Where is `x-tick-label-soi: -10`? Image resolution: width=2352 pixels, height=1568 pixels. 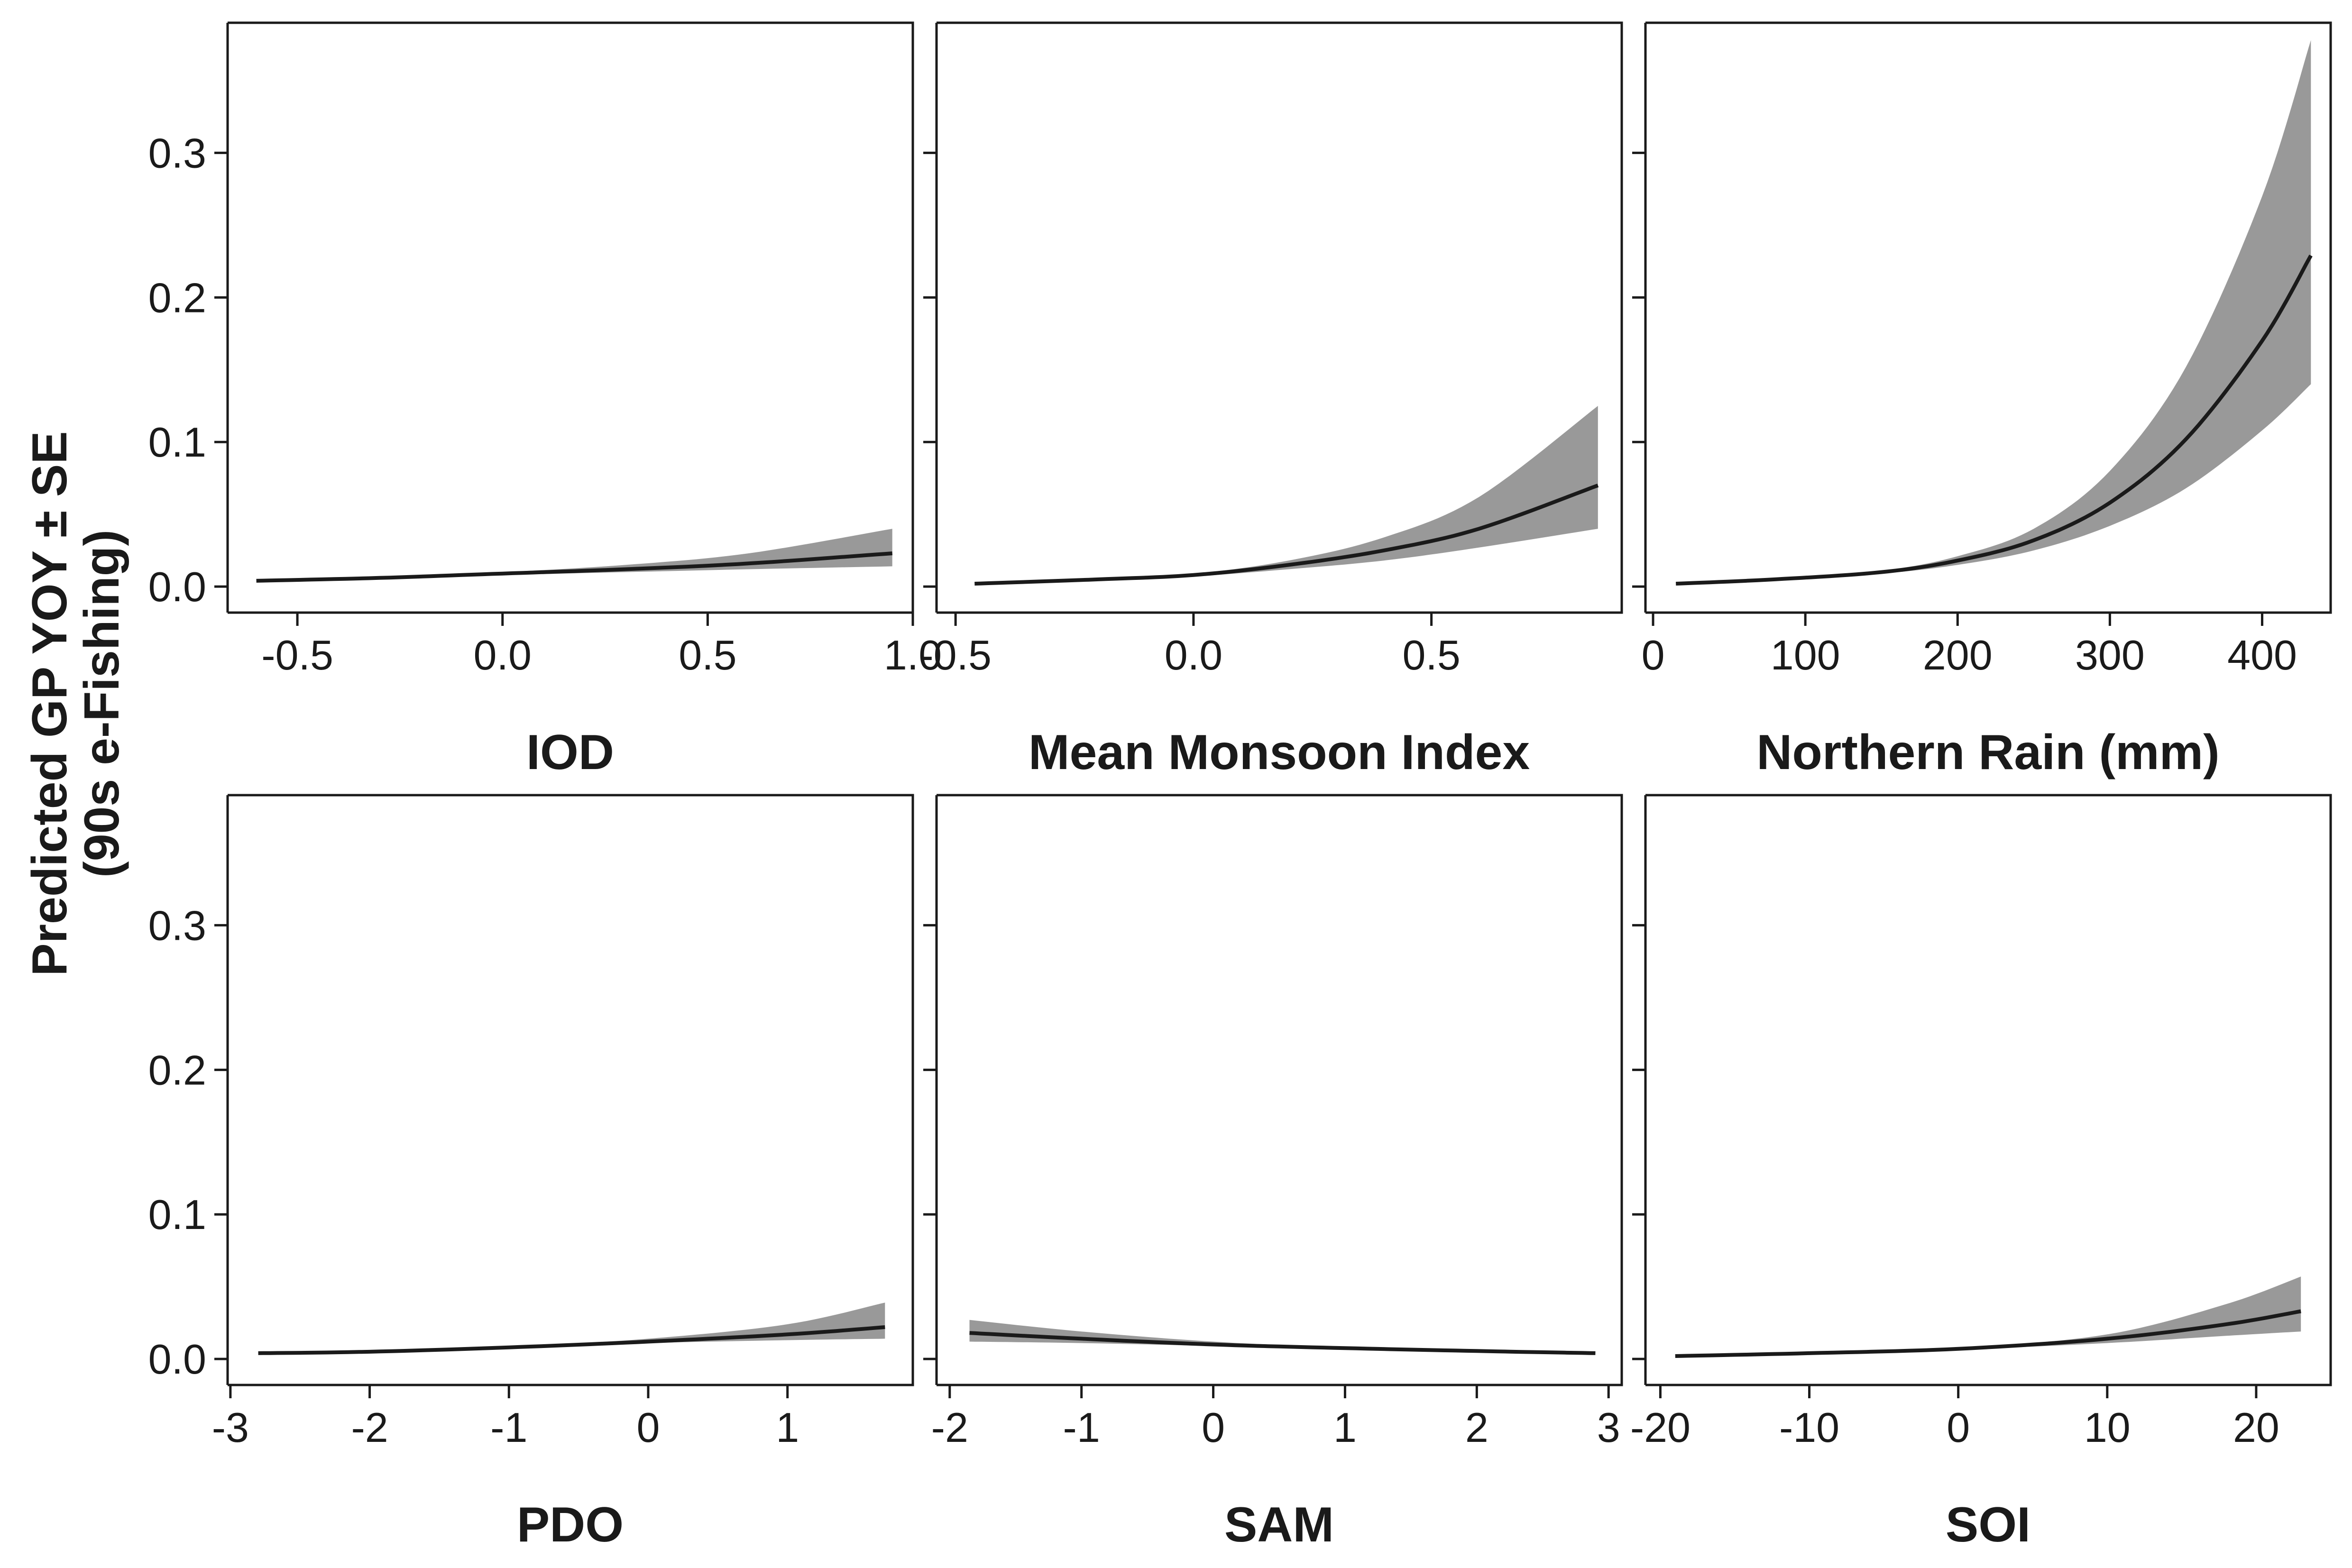 x-tick-label-soi: -10 is located at coordinates (1809, 1427).